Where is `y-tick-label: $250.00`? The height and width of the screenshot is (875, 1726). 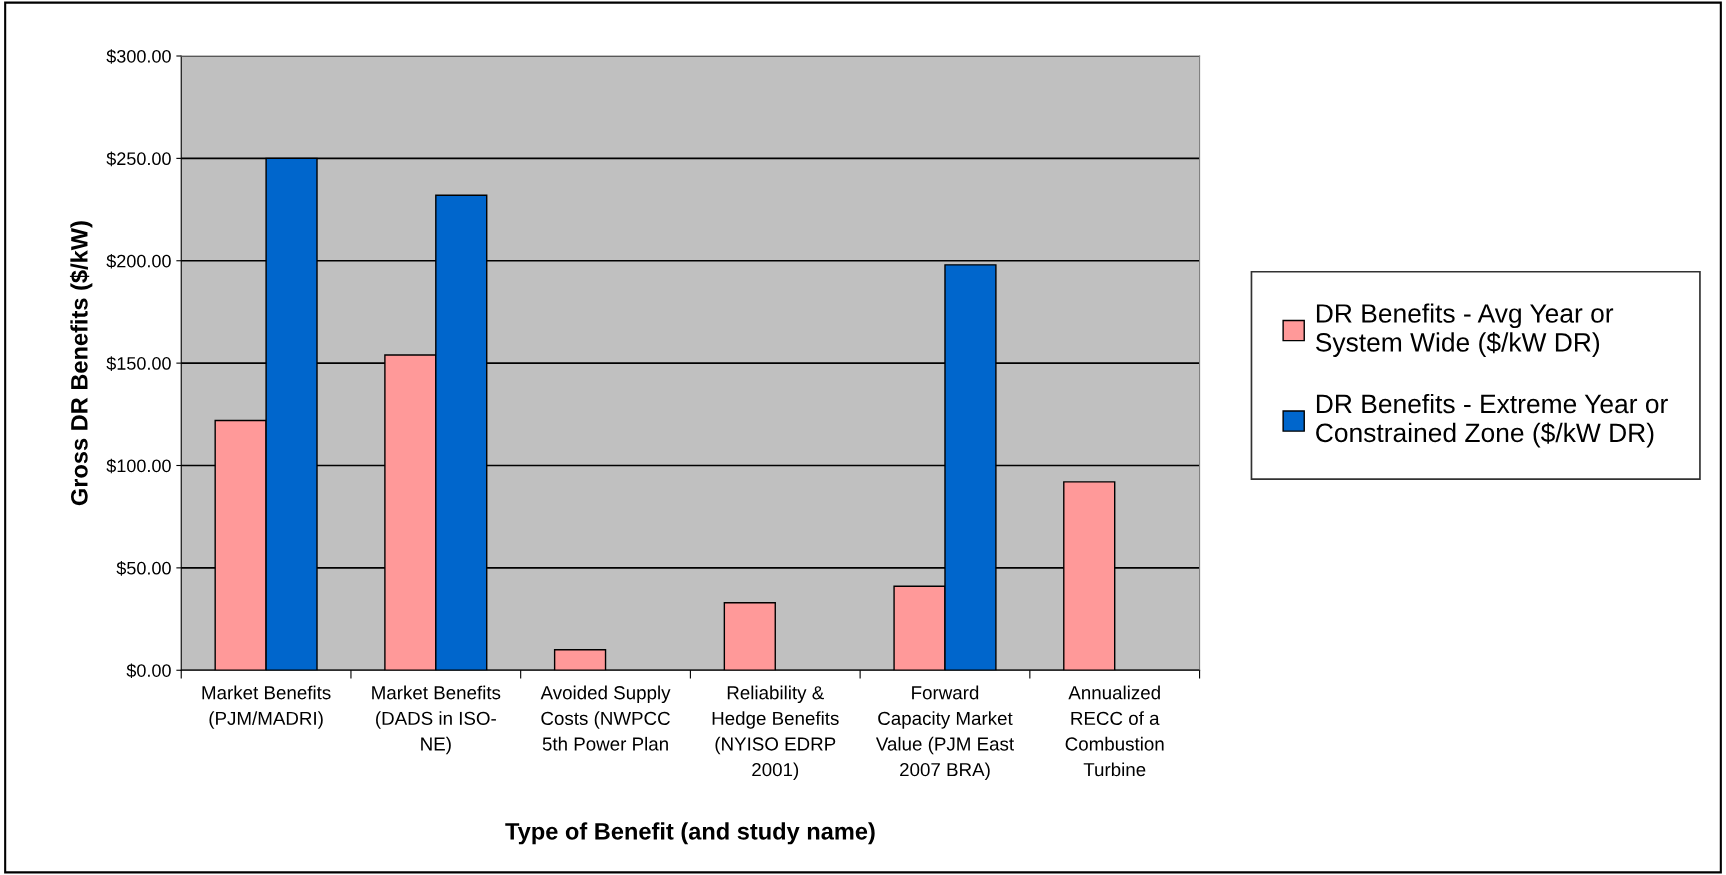
y-tick-label: $250.00 is located at coordinates (138, 159).